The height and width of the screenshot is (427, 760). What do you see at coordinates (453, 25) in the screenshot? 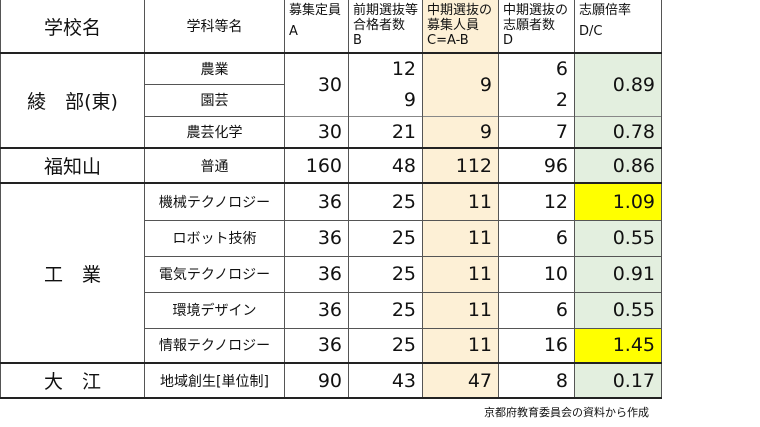
I see `header-c-title2: 募集人員` at bounding box center [453, 25].